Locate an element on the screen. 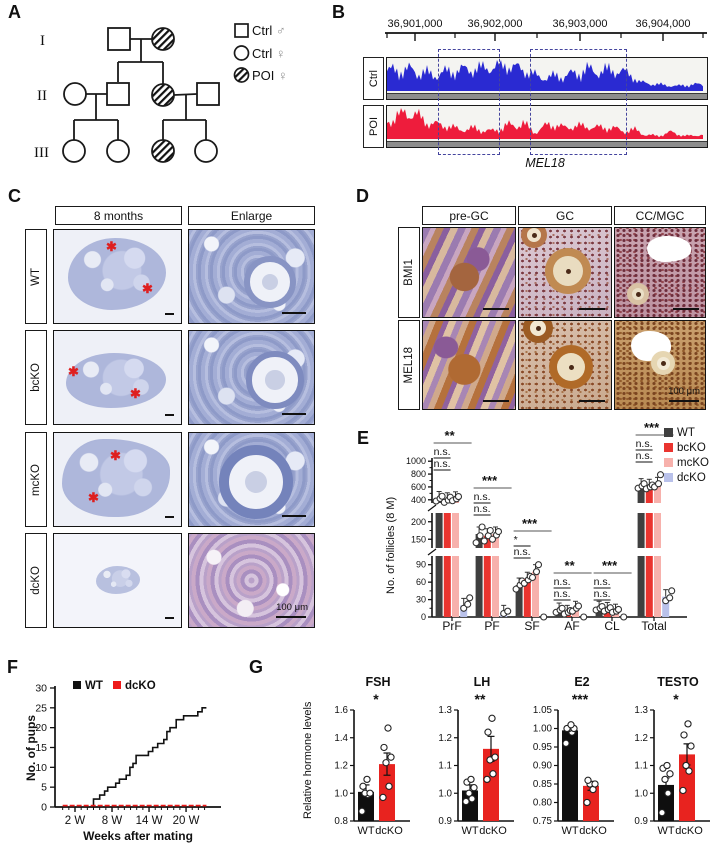  svg-text: 30 is located at coordinates (421, 600).